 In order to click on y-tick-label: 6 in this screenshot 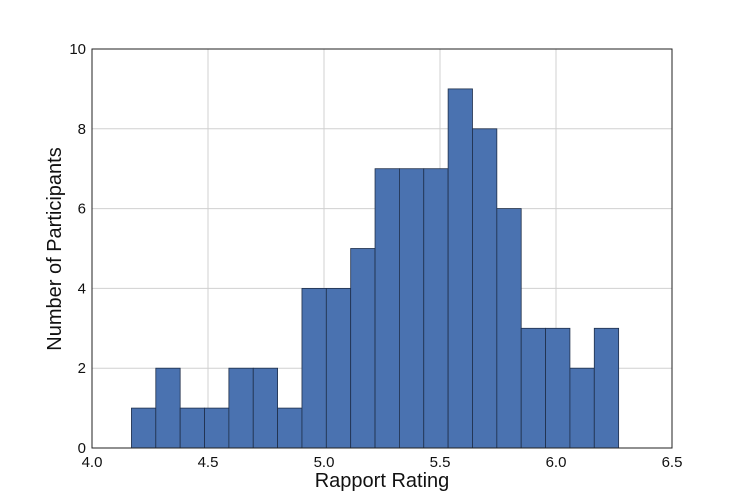, I will do `click(82, 209)`.